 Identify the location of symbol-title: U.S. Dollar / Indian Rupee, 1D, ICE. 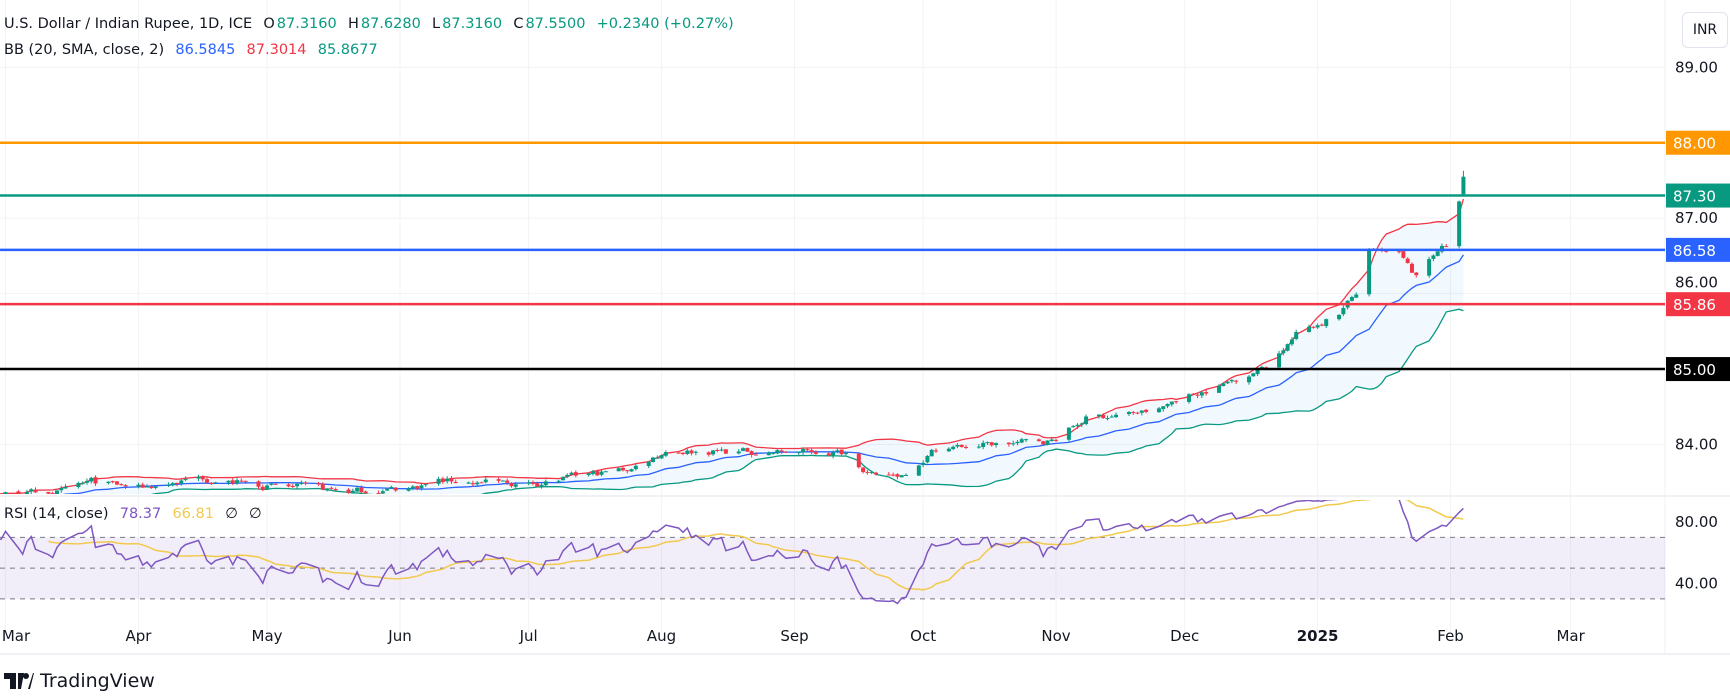
(128, 24).